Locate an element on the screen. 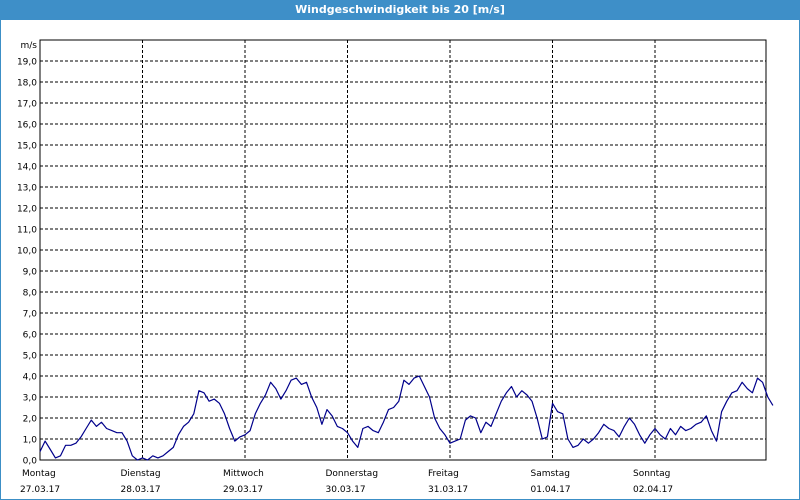  y-tick-label: 15,0 is located at coordinates (27, 147).